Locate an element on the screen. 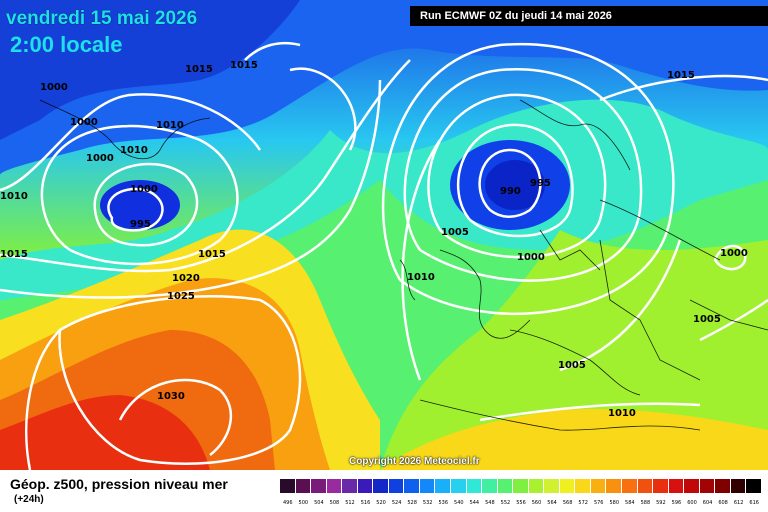 This screenshot has height=512, width=768. scale-label: 508 is located at coordinates (334, 503).